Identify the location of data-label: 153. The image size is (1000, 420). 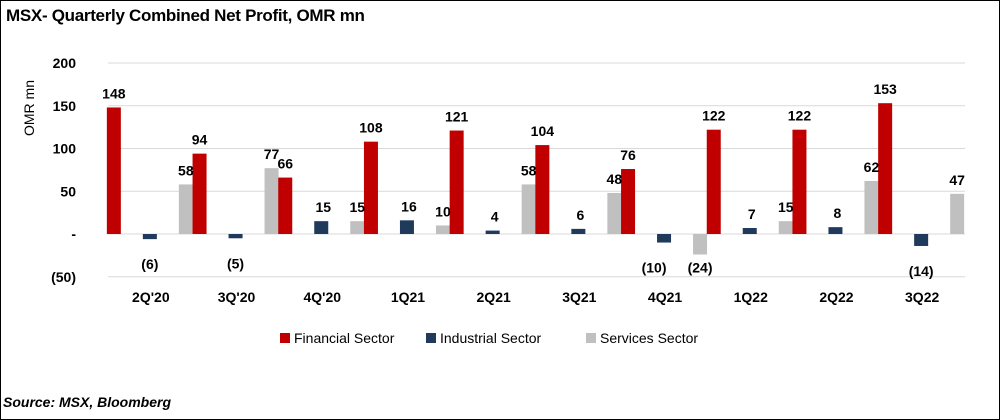
(885, 89).